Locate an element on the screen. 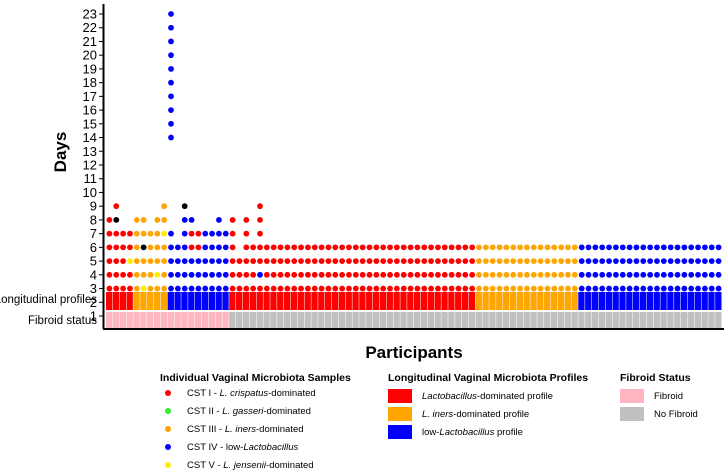 This screenshot has width=724, height=474. x-axis-title: Participants is located at coordinates (413, 352).